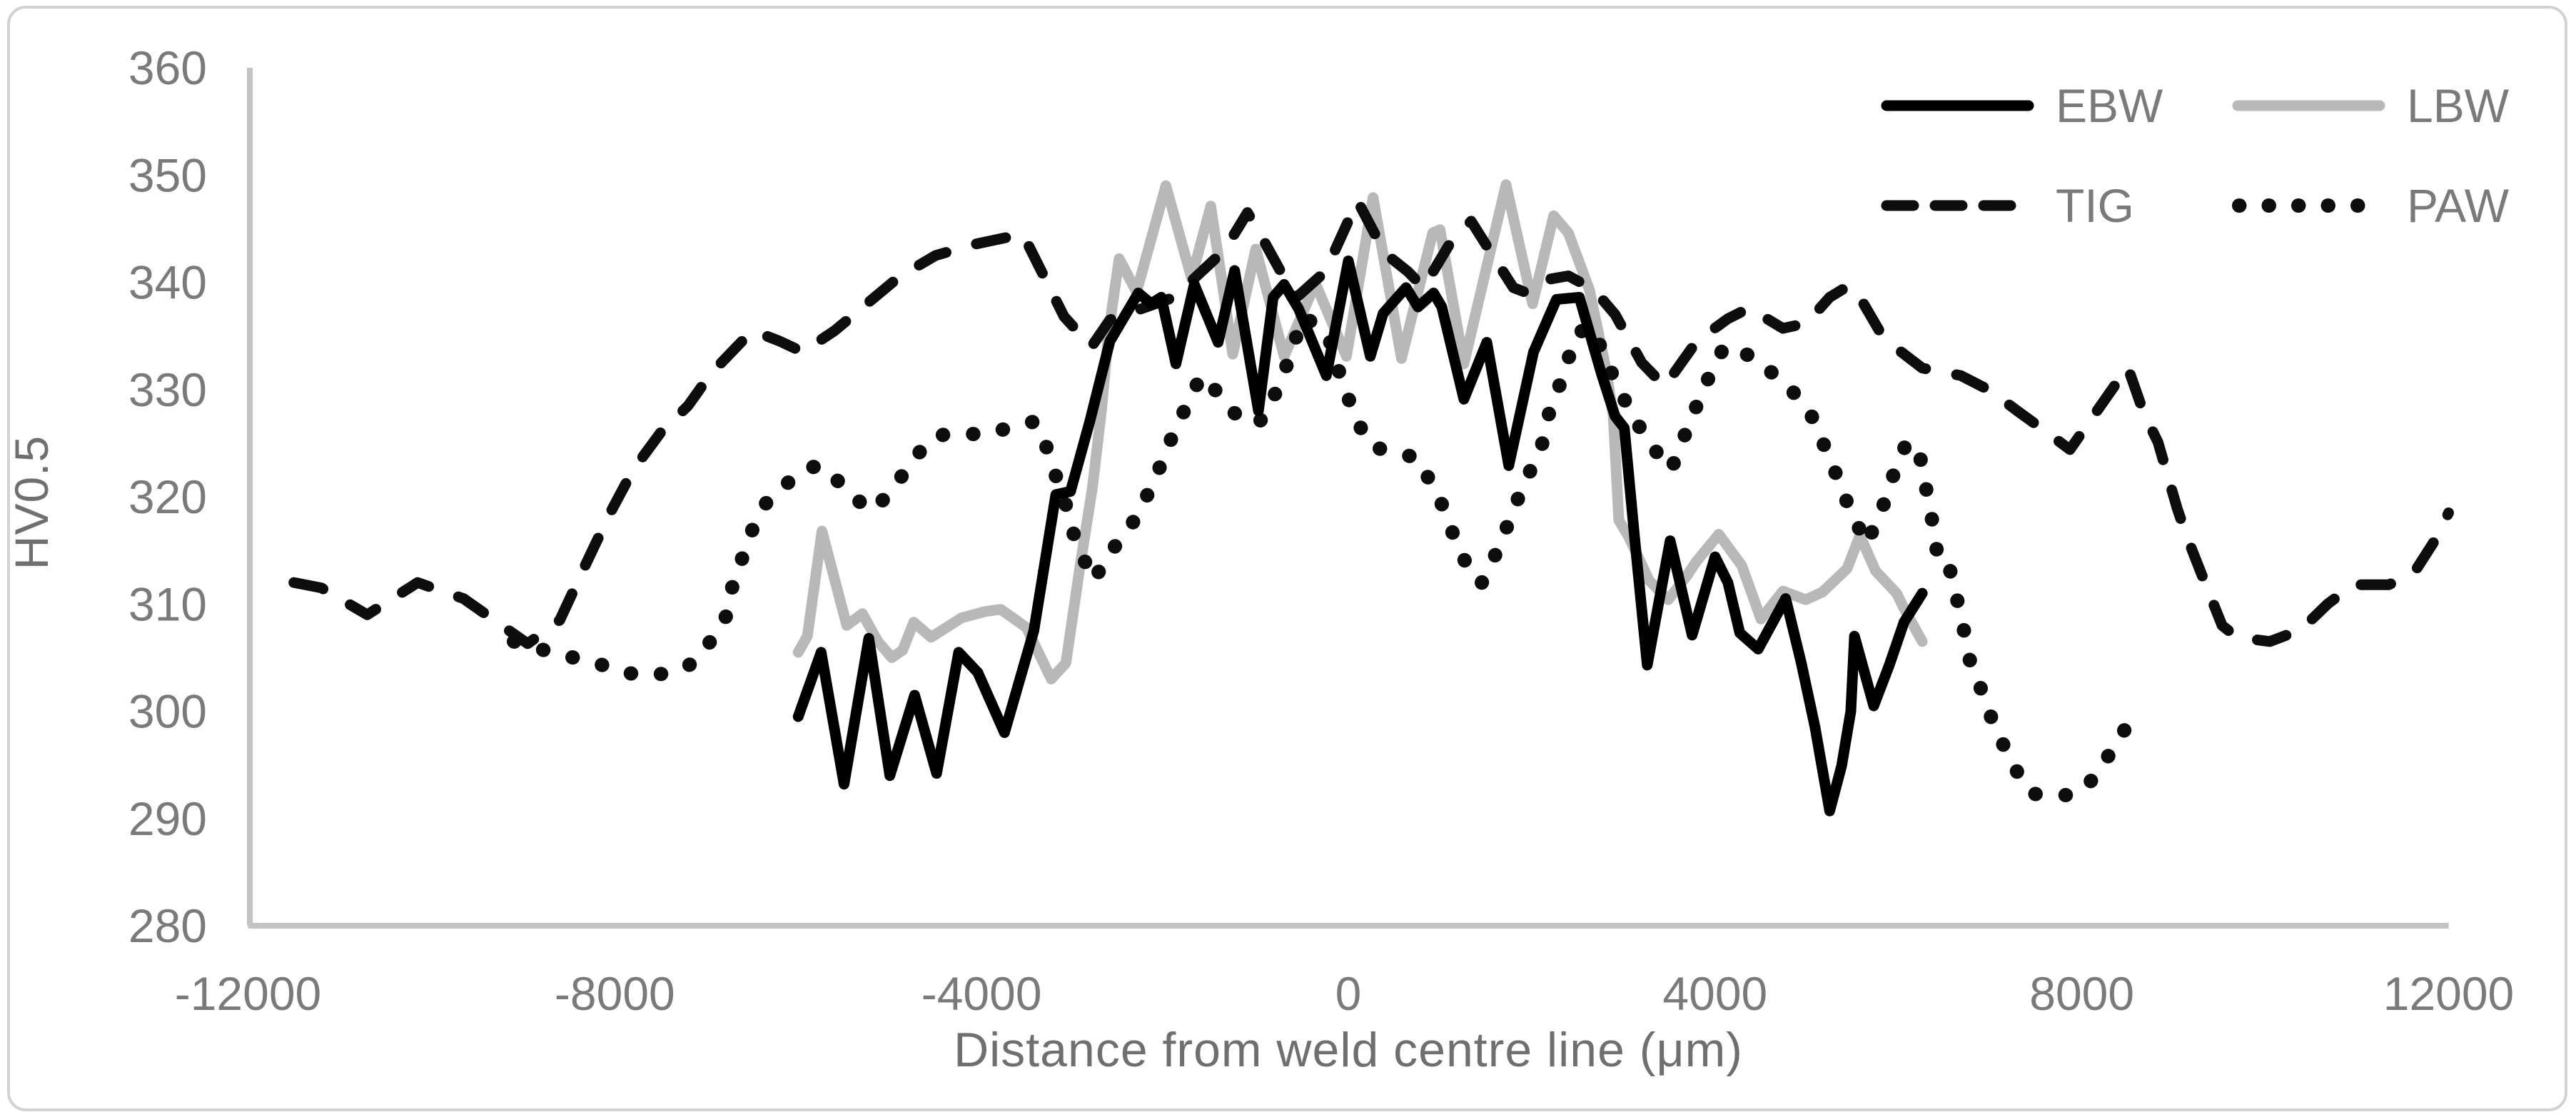 The height and width of the screenshot is (1117, 2576). What do you see at coordinates (167, 604) in the screenshot?
I see `y-tick-label: 310` at bounding box center [167, 604].